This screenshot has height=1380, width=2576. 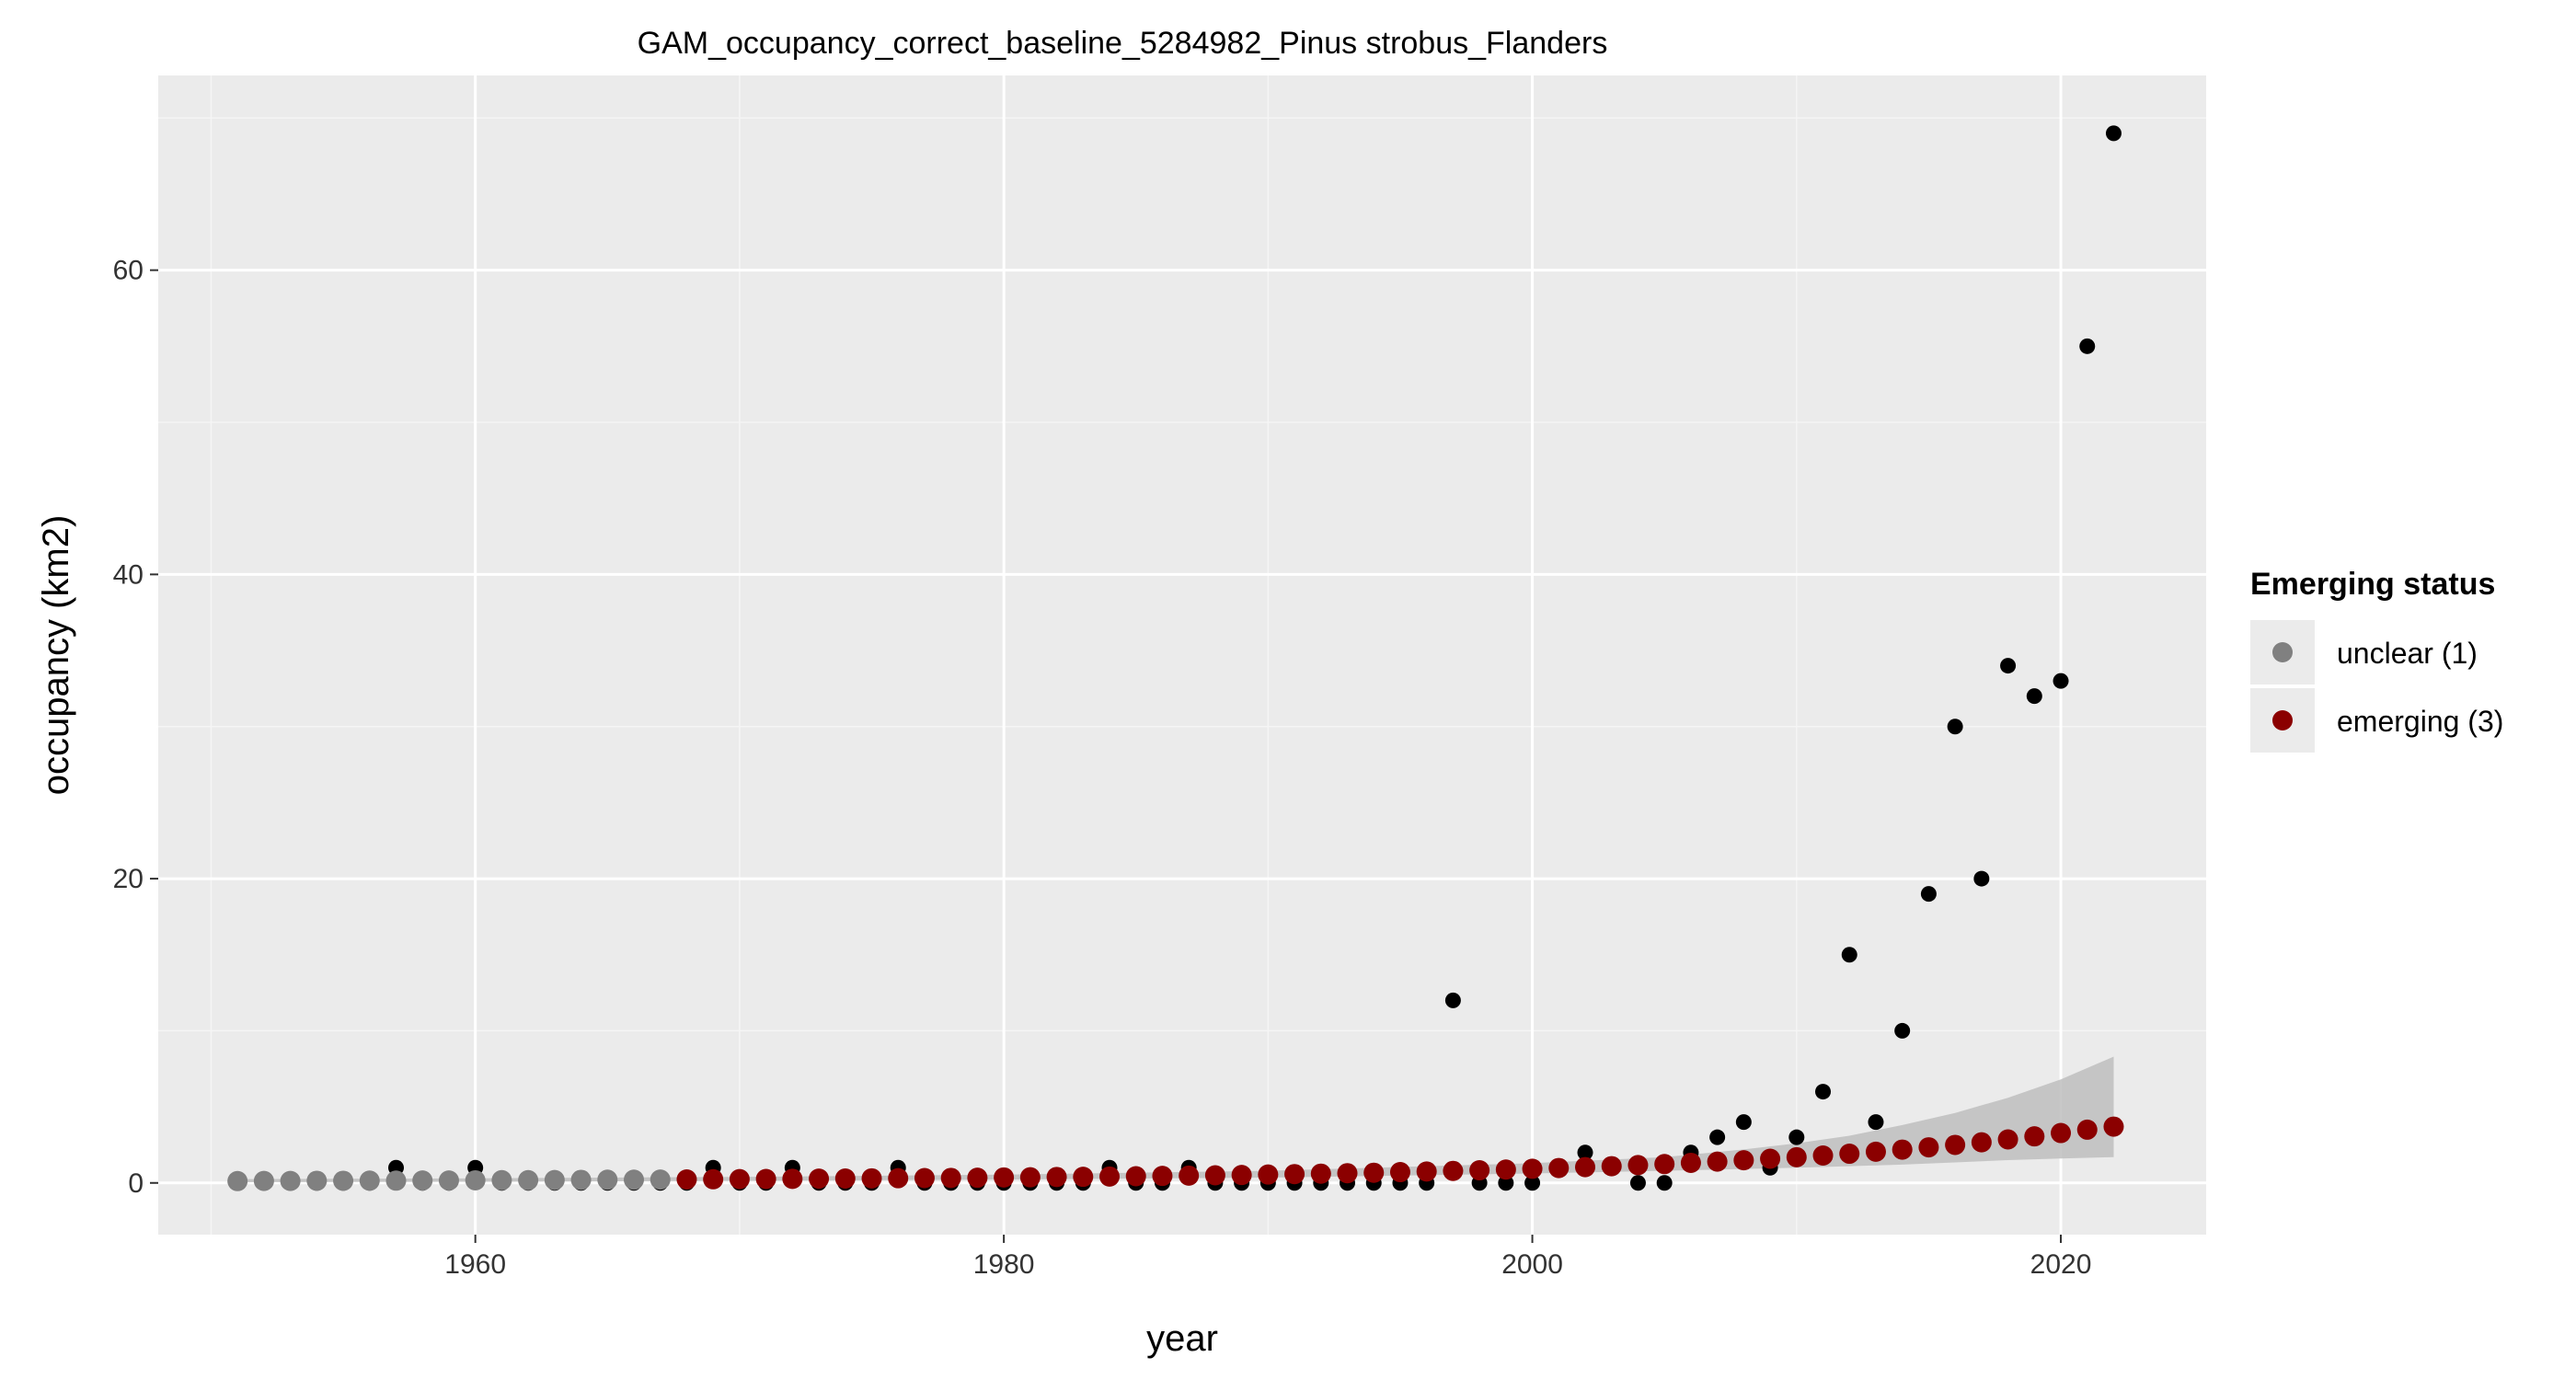 I want to click on fitted-point-1977, so click(x=924, y=1178).